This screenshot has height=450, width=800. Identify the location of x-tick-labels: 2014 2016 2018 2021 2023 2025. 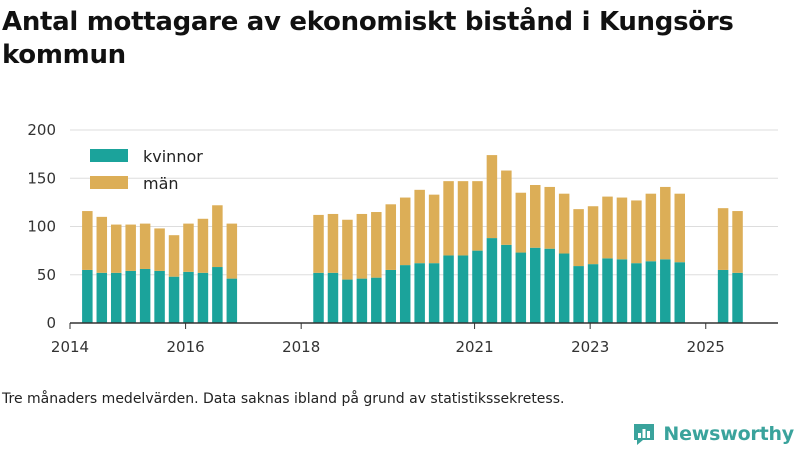
(388, 347).